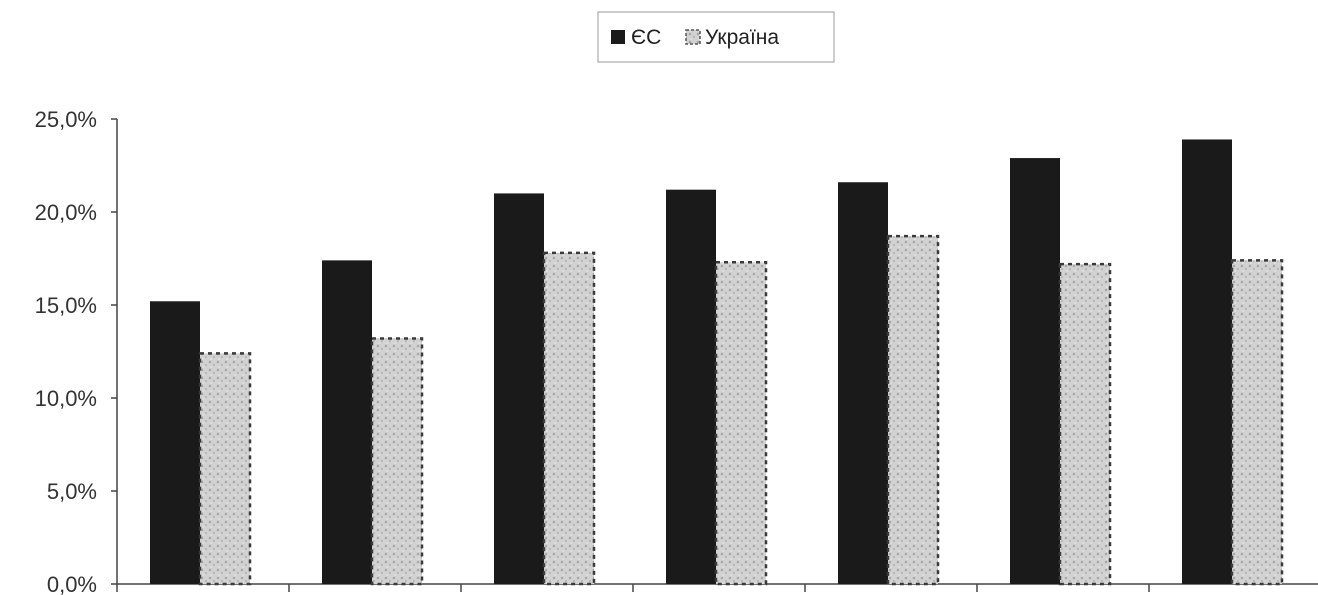 The height and width of the screenshot is (595, 1318). Describe the element at coordinates (66, 212) in the screenshot. I see `y-tick-label: 20,0%` at that location.